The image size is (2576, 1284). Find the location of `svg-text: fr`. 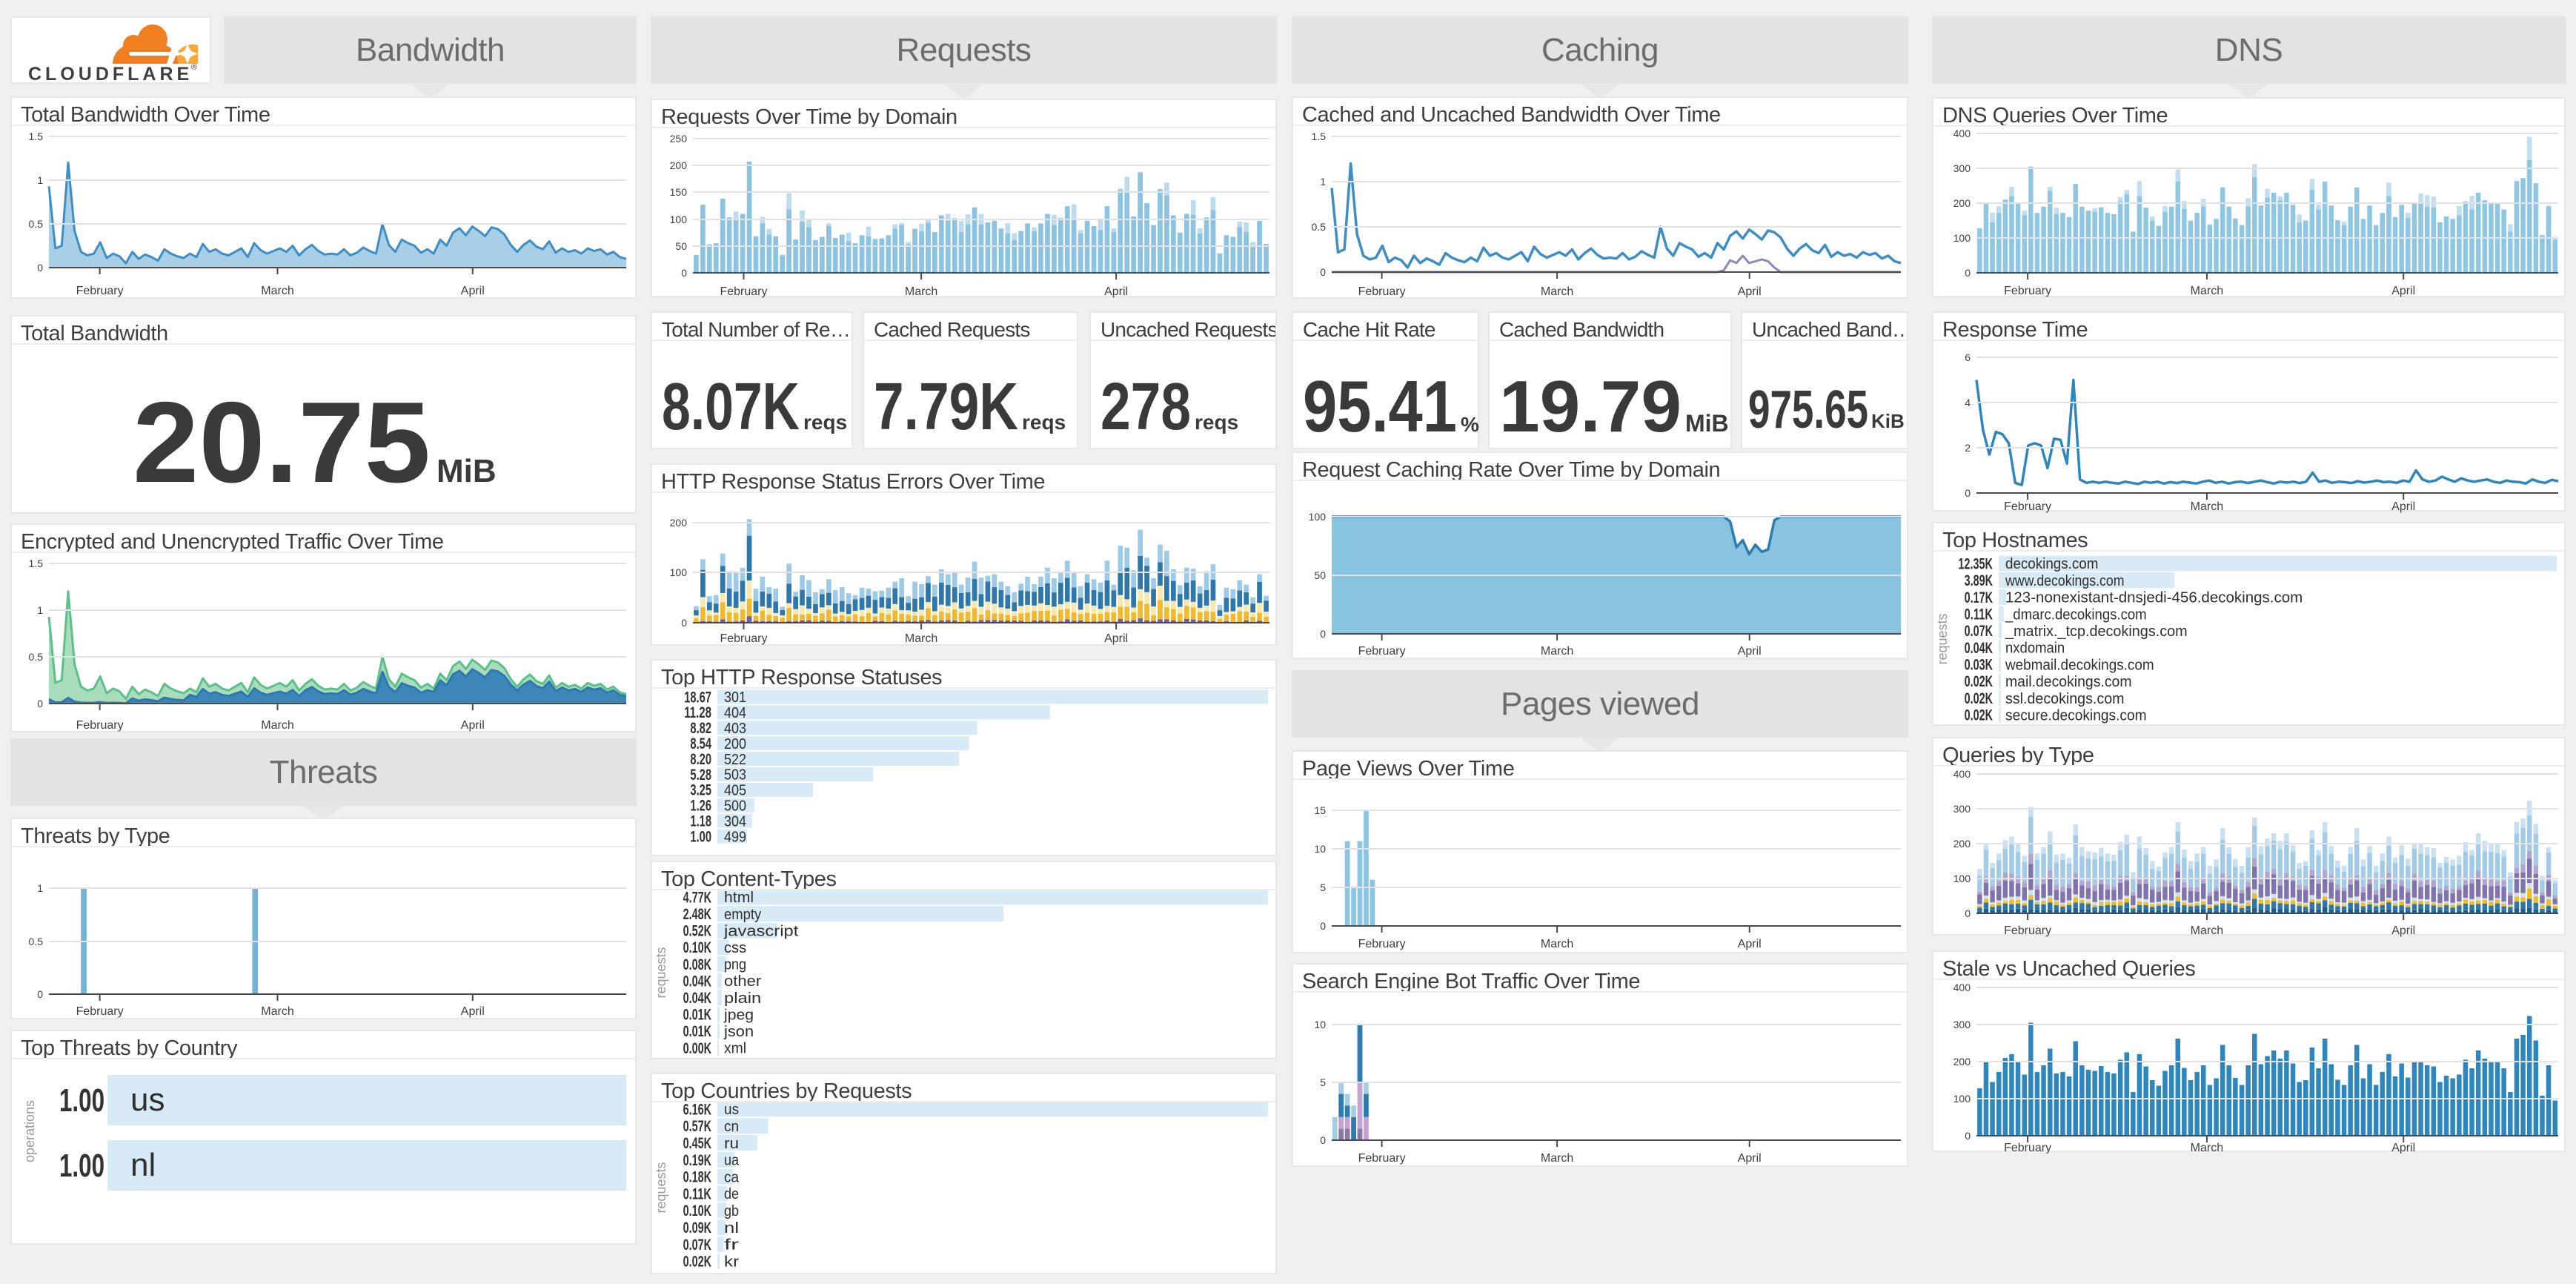

svg-text: fr is located at coordinates (731, 1245).